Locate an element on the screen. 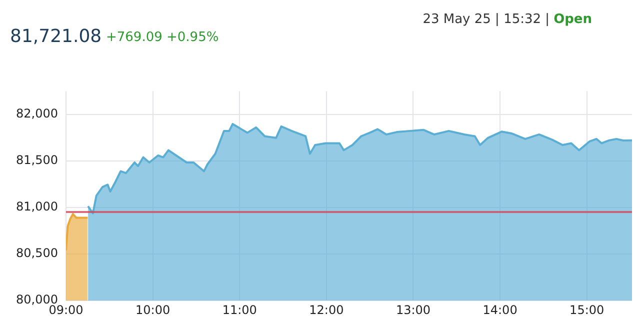 The image size is (640, 325). x-tick-label: 13:00 is located at coordinates (413, 309).